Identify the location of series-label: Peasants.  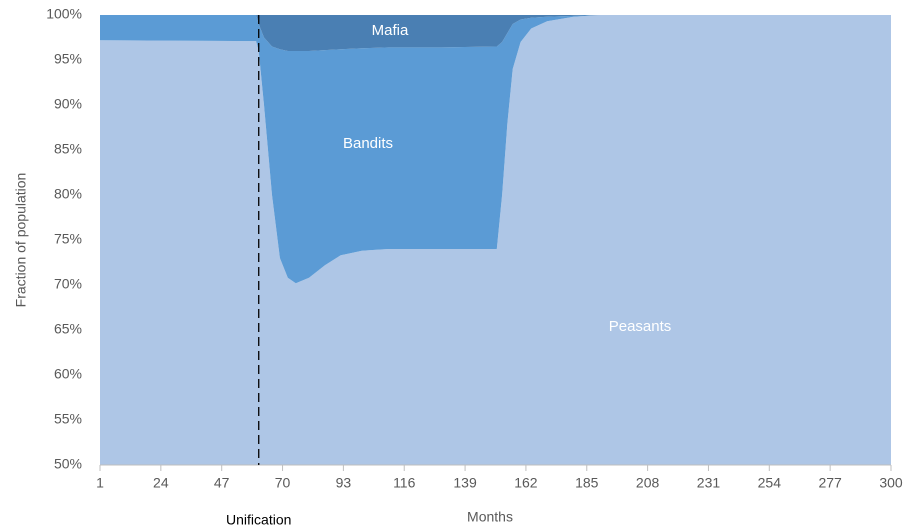
(640, 326).